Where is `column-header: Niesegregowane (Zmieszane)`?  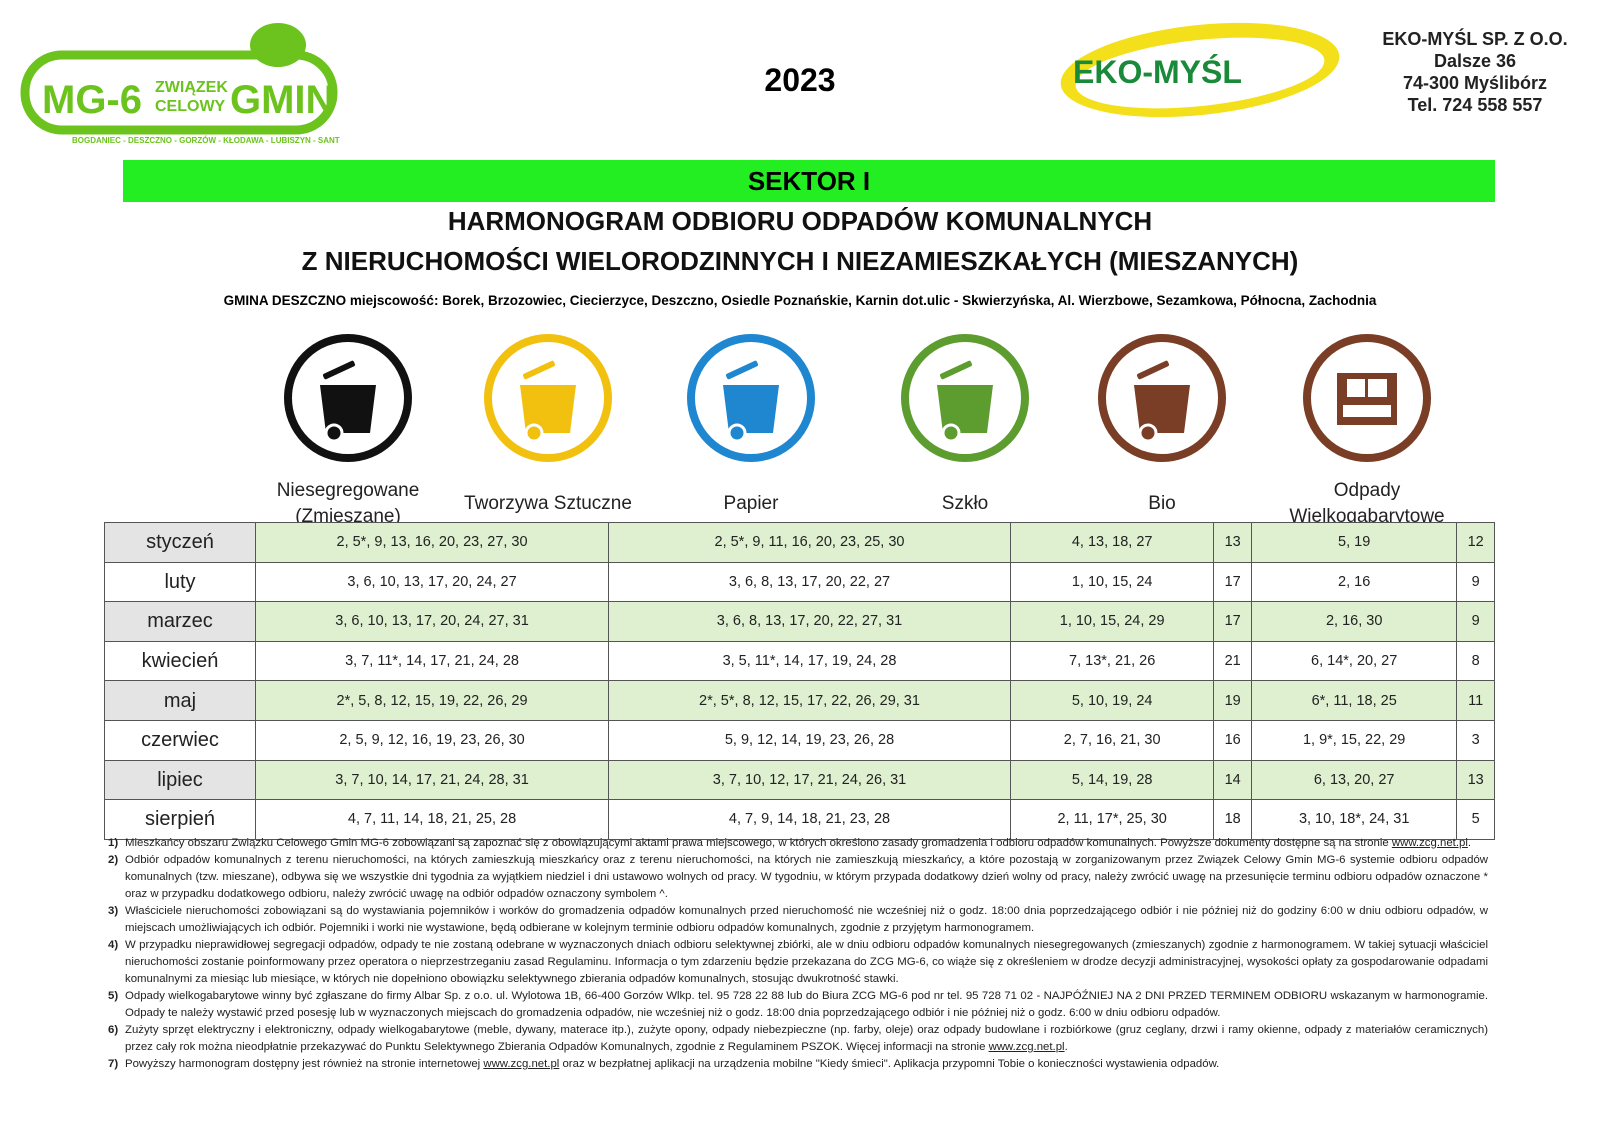 column-header: Niesegregowane (Zmieszane) is located at coordinates (348, 503).